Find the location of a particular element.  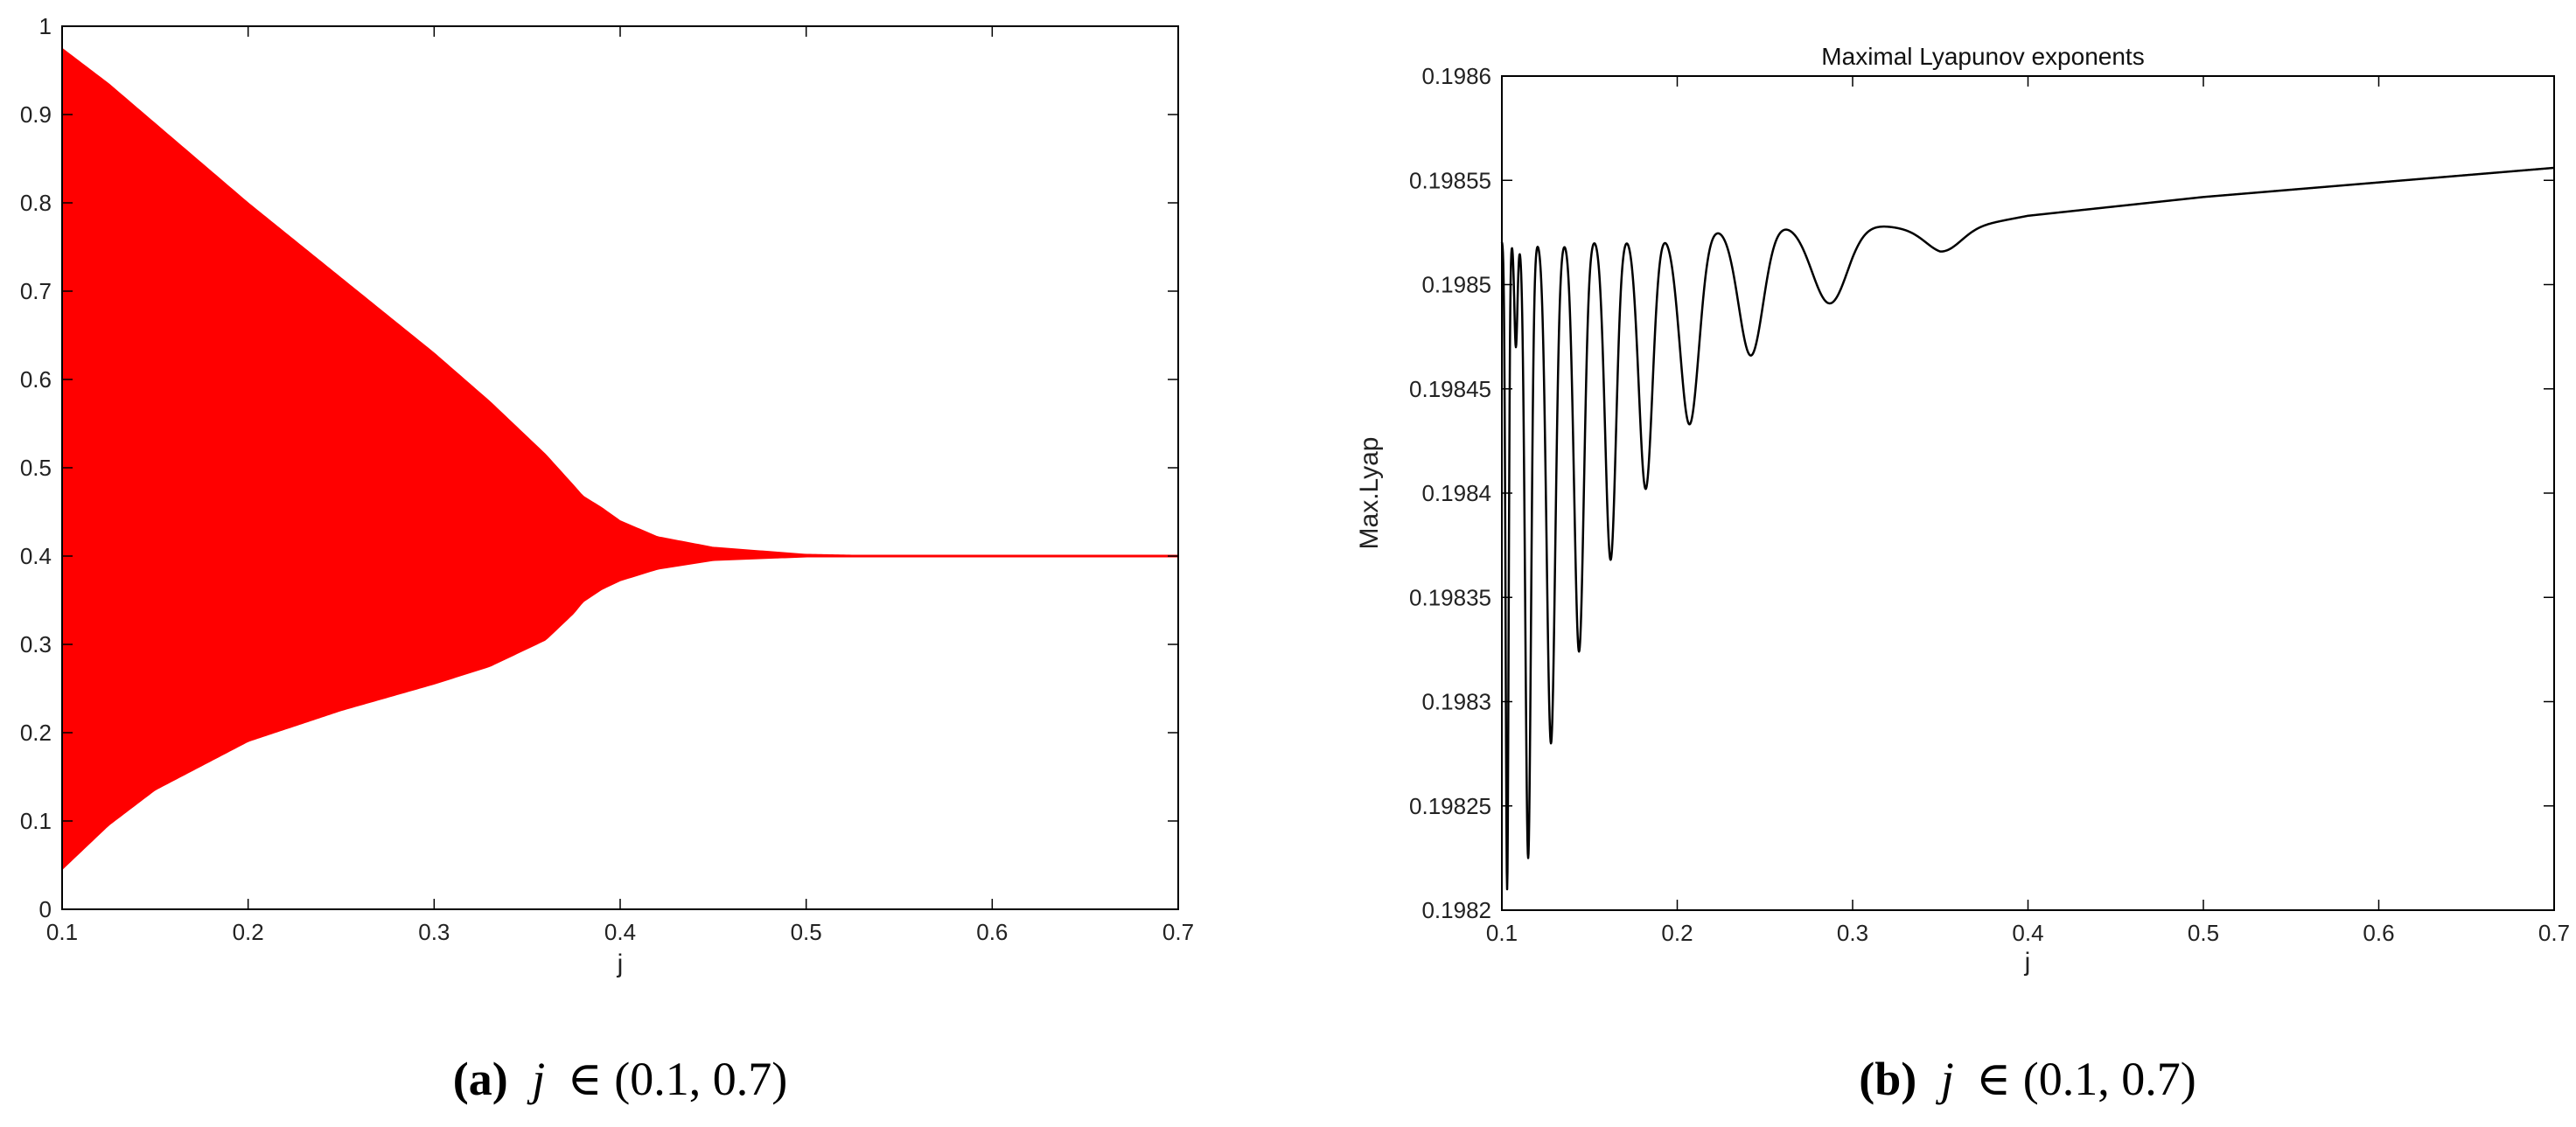

b-ytick-label: 0.19855 is located at coordinates (1450, 180).